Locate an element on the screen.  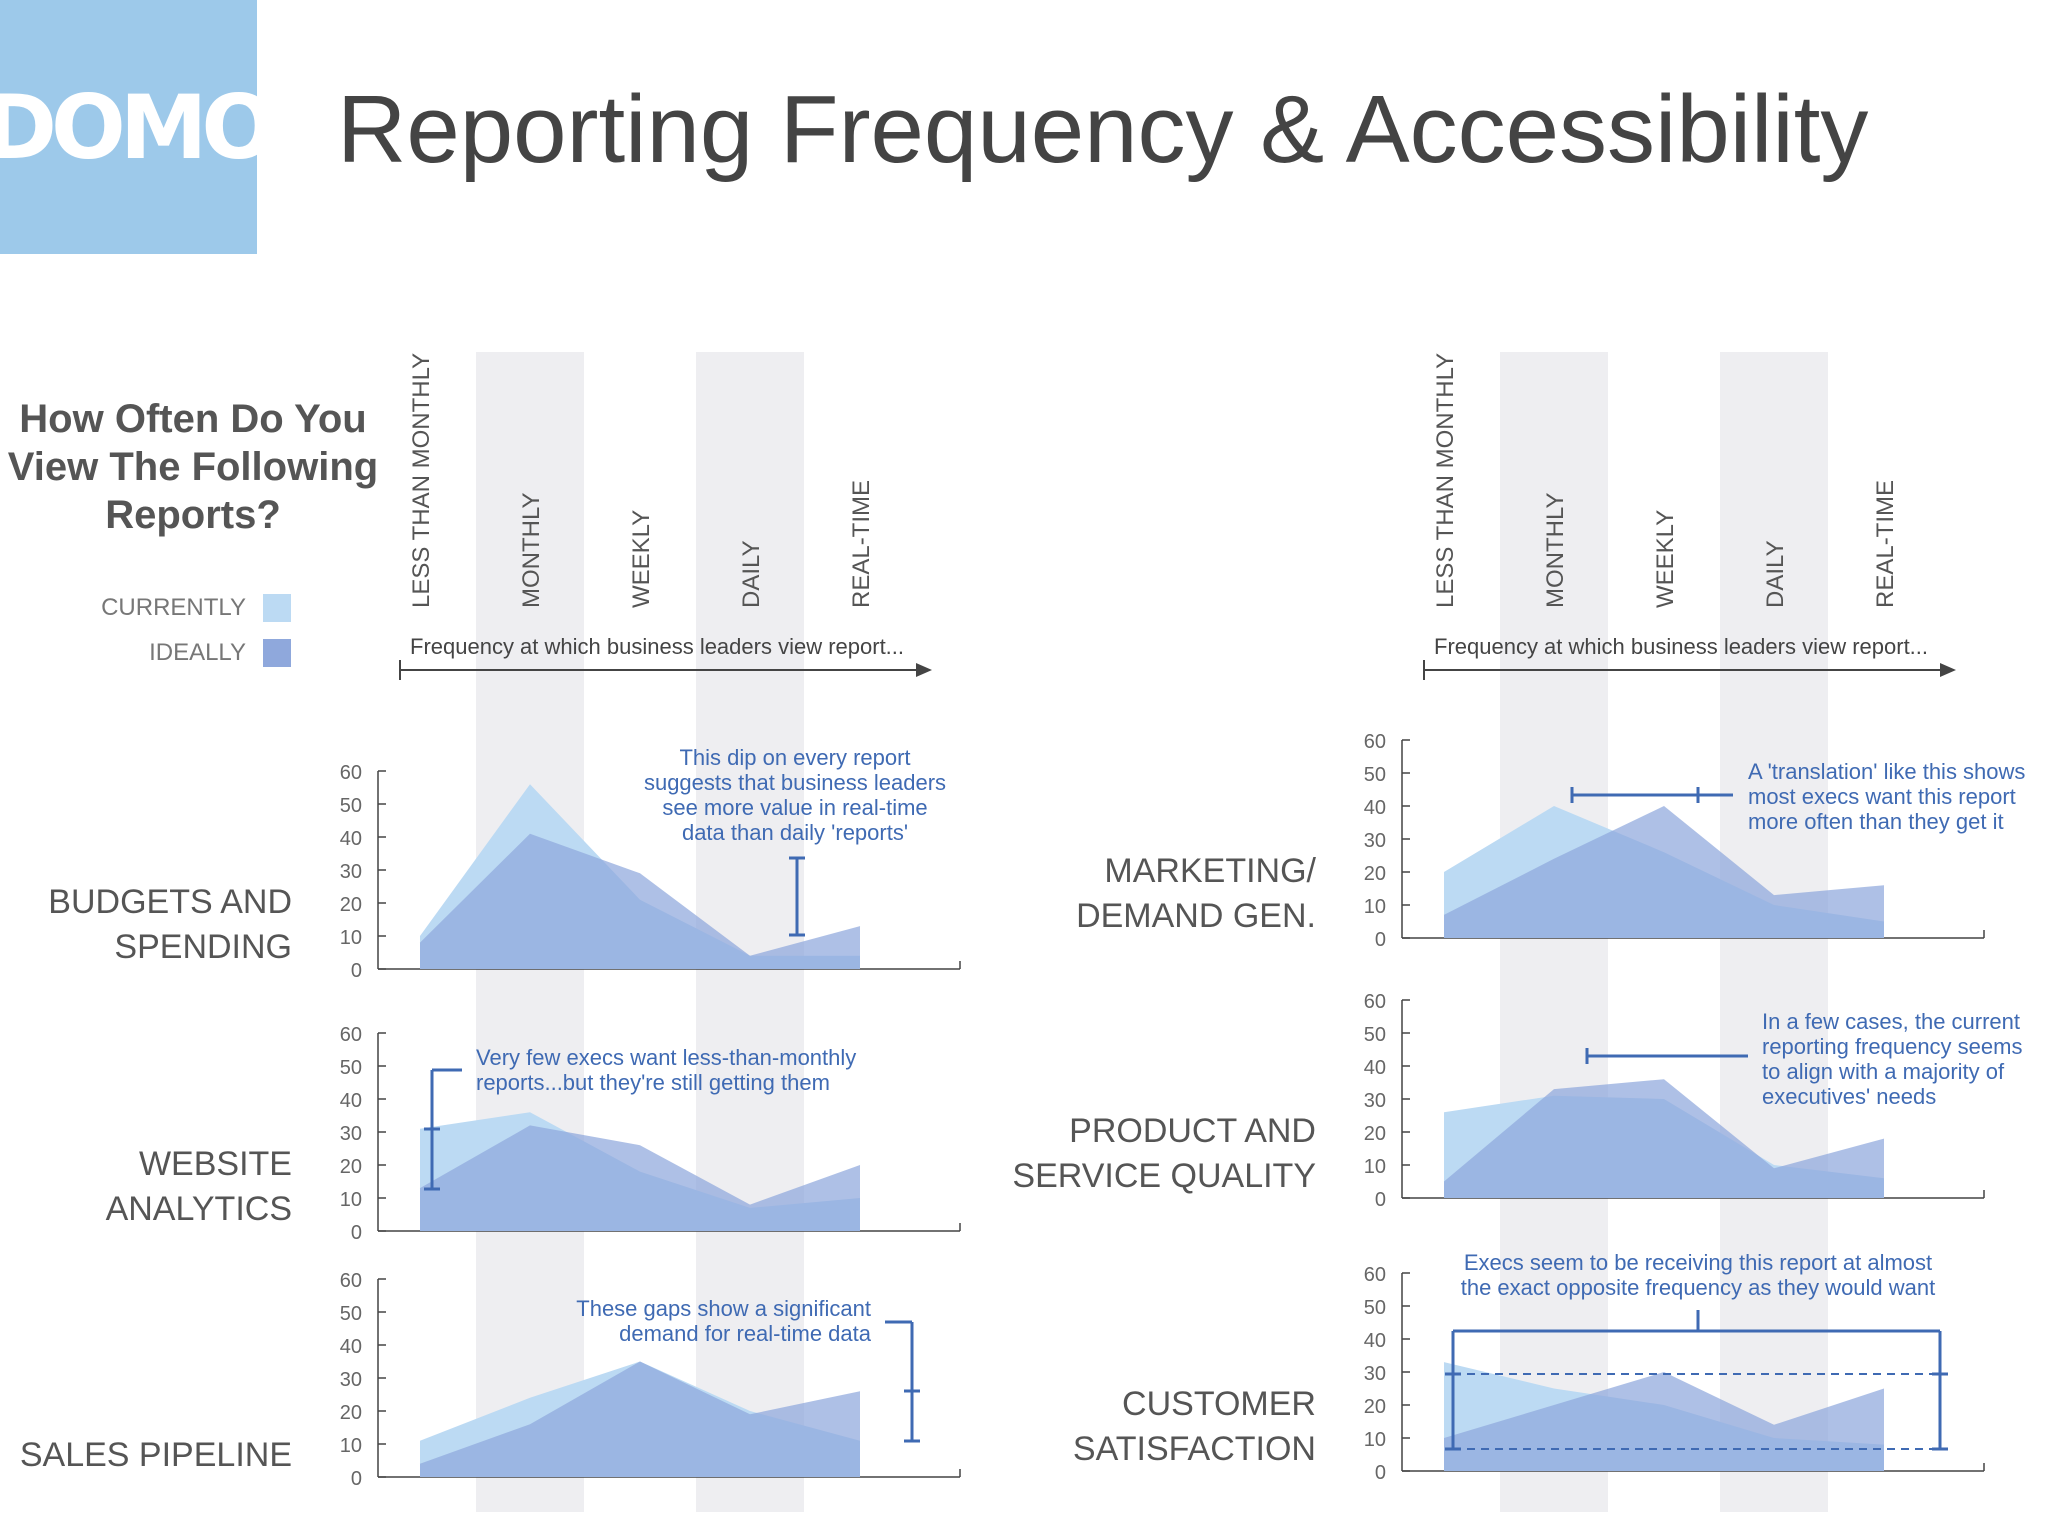
category-label-1-4: REAL-TIME is located at coordinates (1885, 544).